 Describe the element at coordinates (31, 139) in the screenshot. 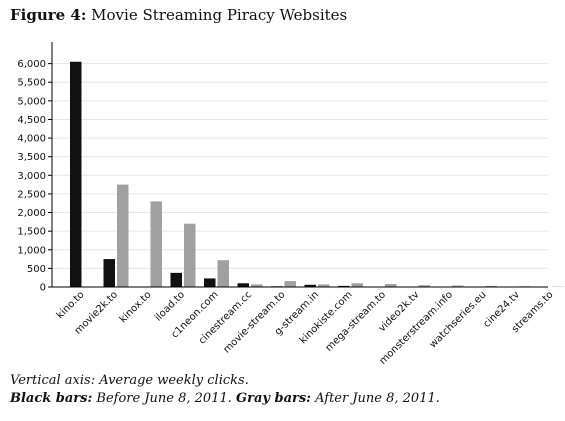

I see `y-tick-label: 4,000` at that location.